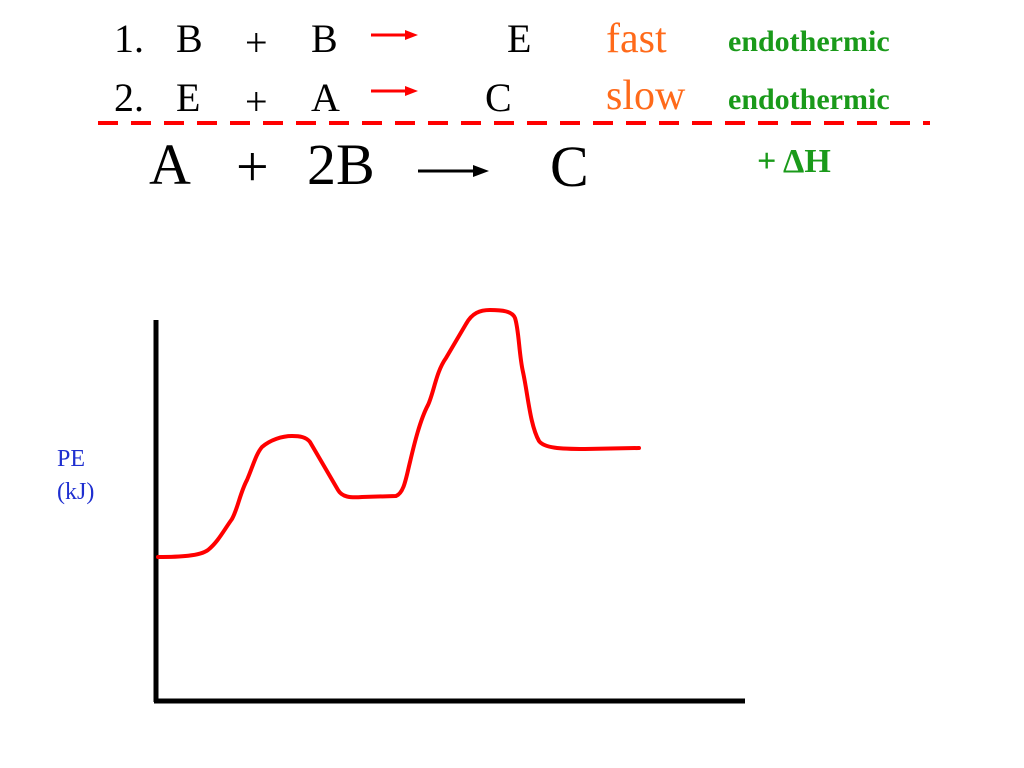  Describe the element at coordinates (809, 99) in the screenshot. I see `step2-thermo: endothermic` at that location.